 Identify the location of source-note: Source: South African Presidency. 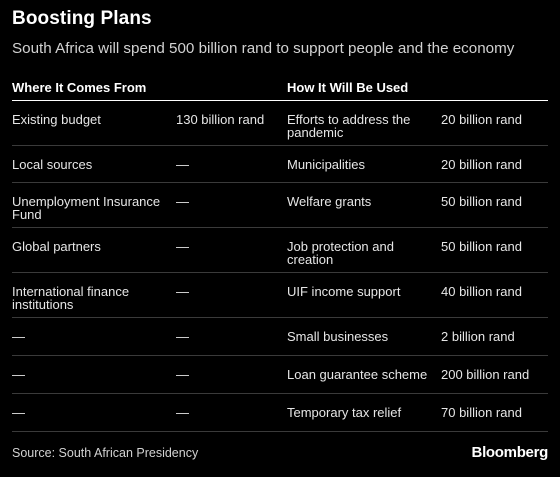
(105, 453).